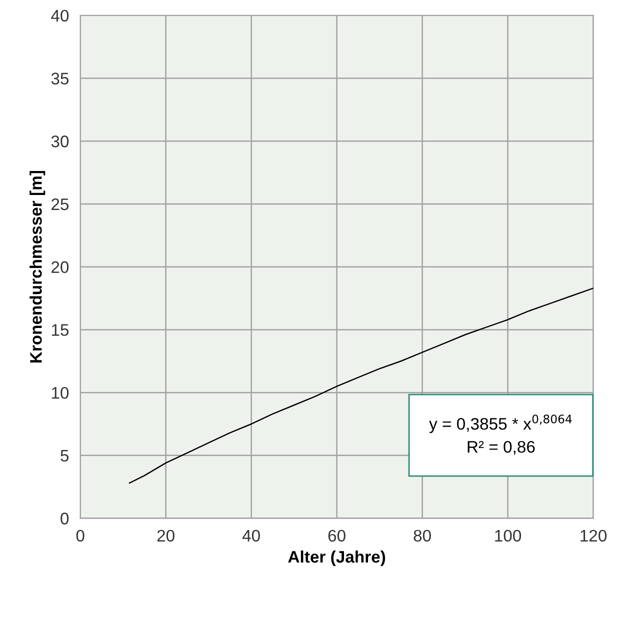 This screenshot has width=618, height=617. Describe the element at coordinates (165, 536) in the screenshot. I see `x-tick-label: 20` at that location.